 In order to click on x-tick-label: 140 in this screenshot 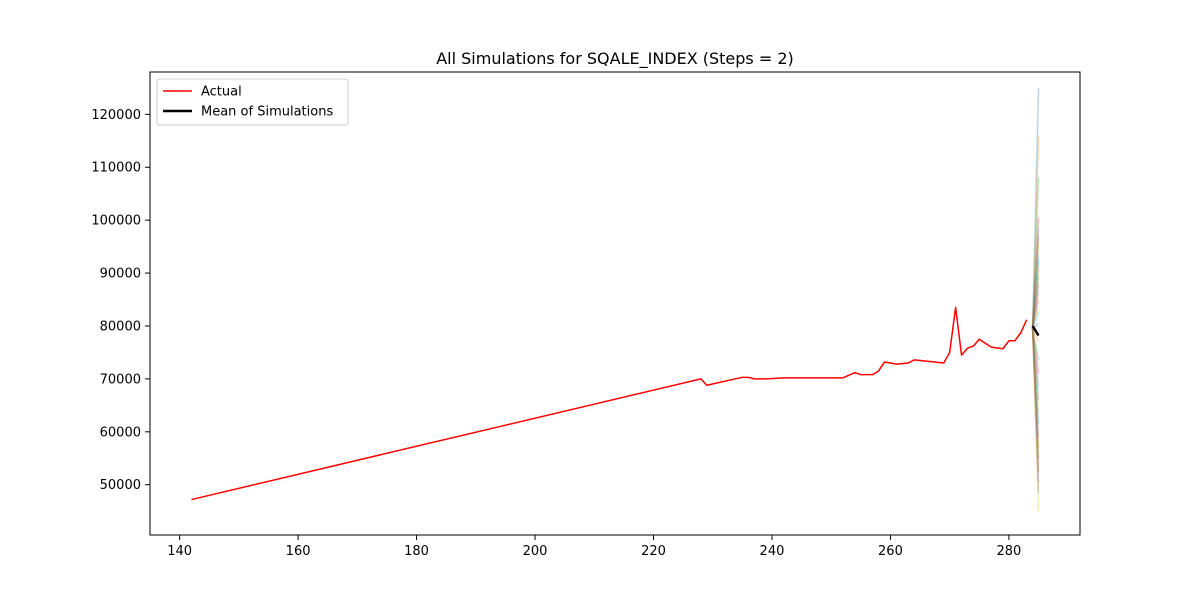, I will do `click(179, 551)`.